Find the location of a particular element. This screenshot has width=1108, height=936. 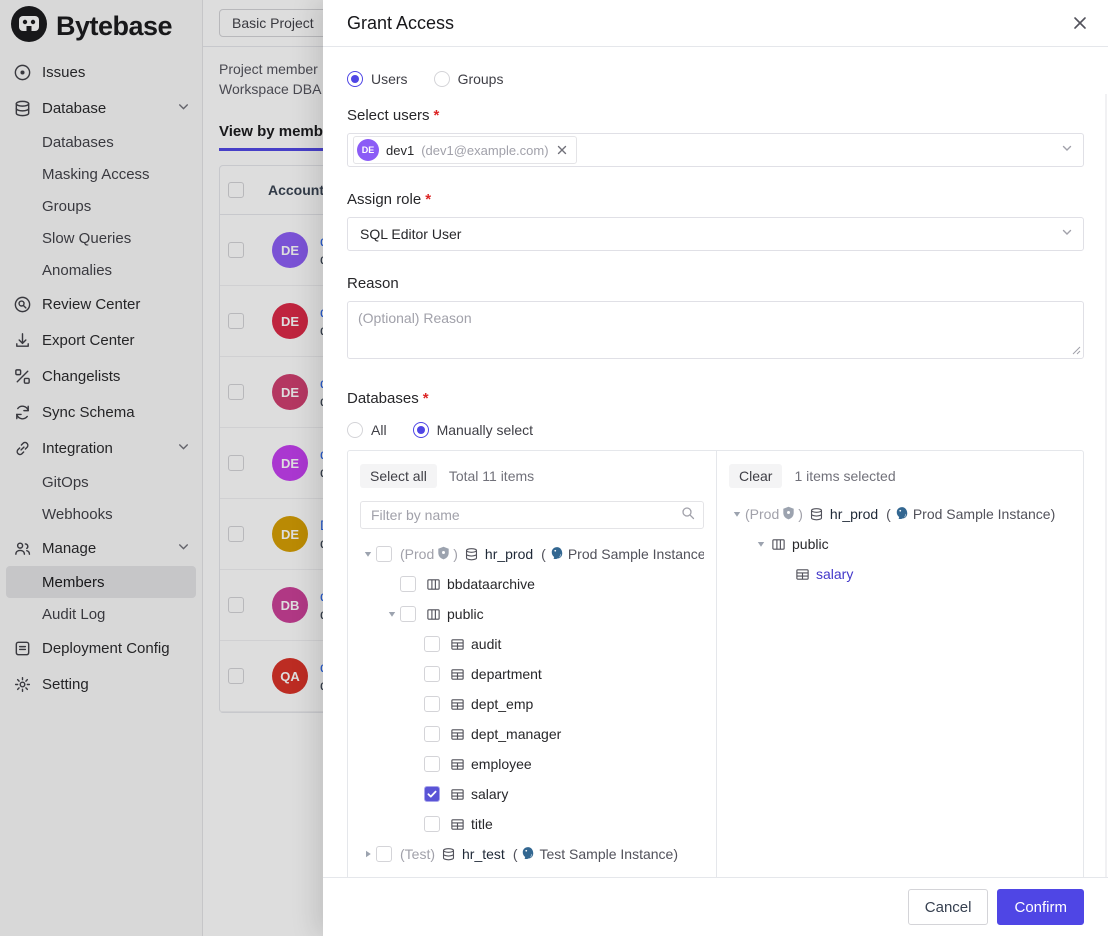

sync-schema-icon is located at coordinates (22, 412).